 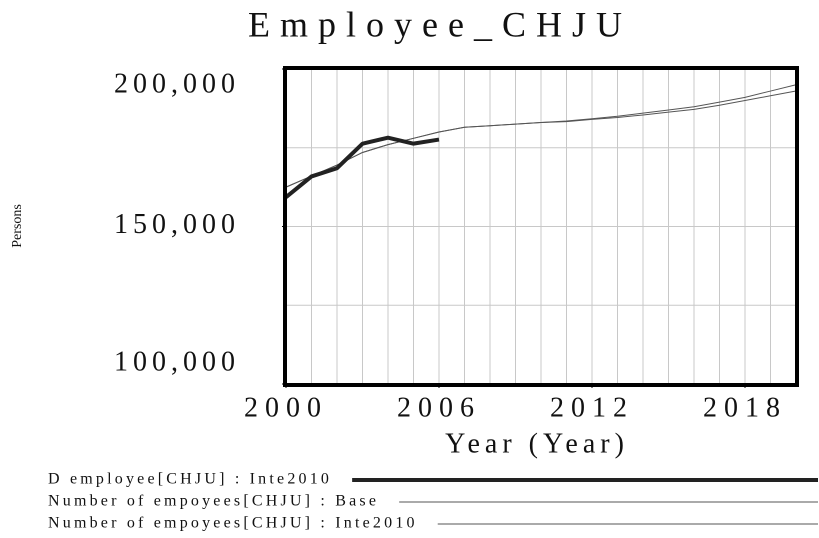 I want to click on x-tick-label: 2012, so click(x=592, y=407).